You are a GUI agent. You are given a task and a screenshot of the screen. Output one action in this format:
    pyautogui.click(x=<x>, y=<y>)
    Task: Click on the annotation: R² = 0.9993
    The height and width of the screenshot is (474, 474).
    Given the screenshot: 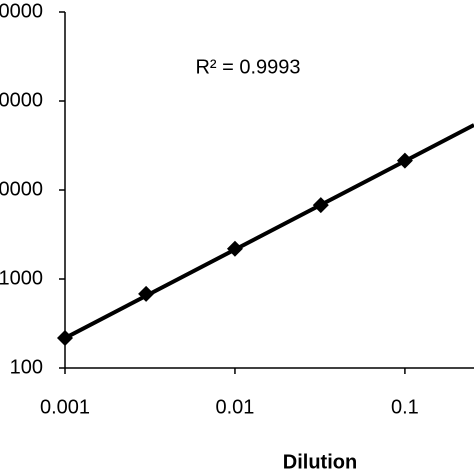 What is the action you would take?
    pyautogui.click(x=247, y=67)
    